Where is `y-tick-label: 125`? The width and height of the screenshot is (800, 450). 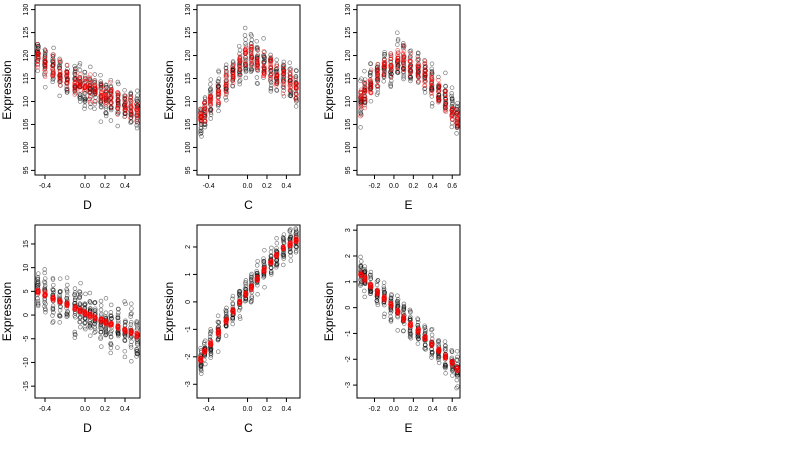 y-tick-label: 125 is located at coordinates (188, 33).